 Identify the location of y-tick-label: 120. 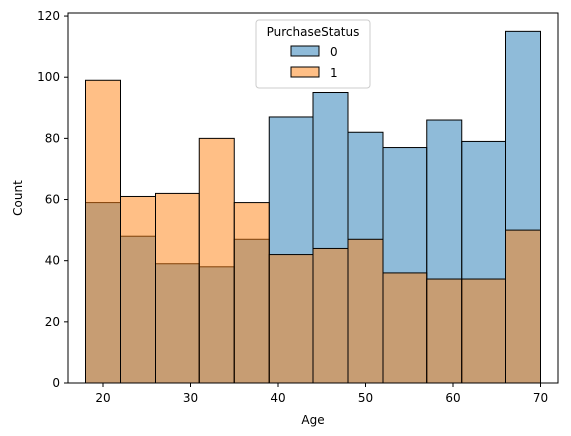
(48, 16).